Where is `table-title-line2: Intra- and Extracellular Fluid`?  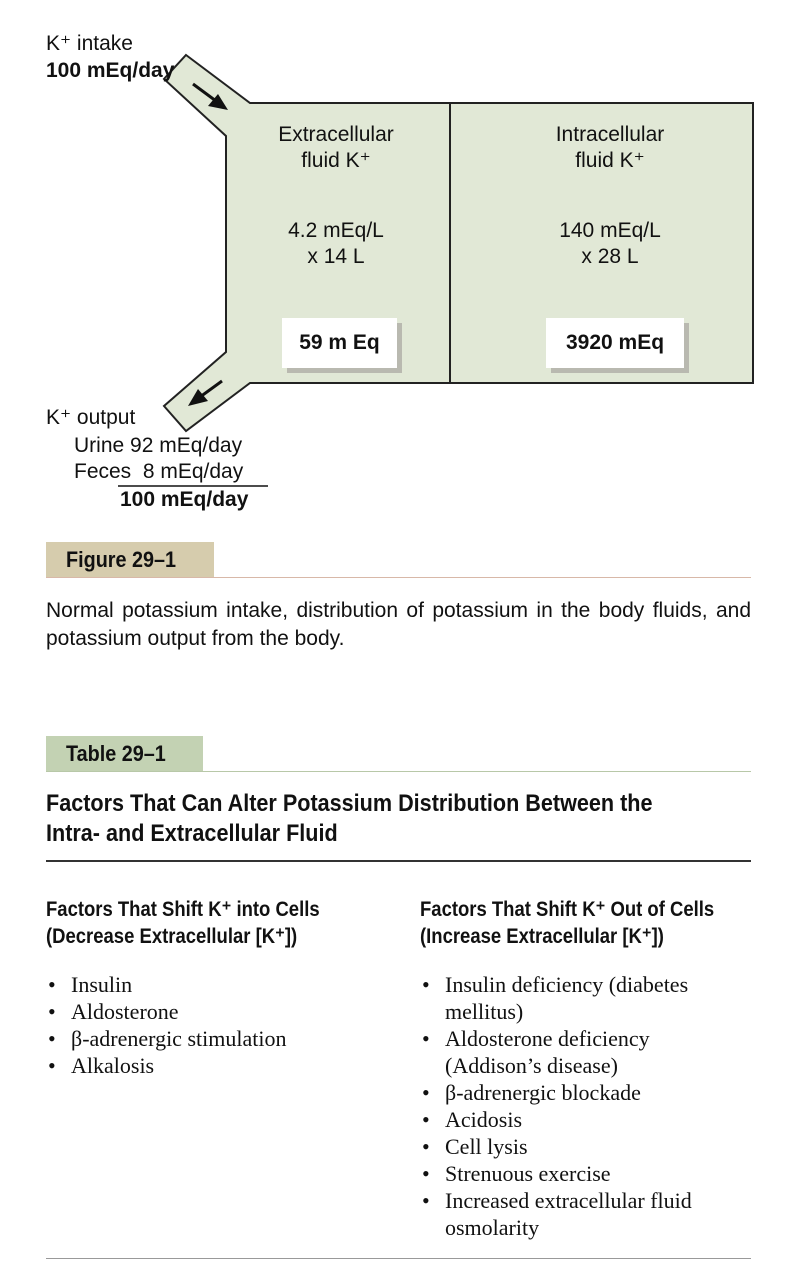 table-title-line2: Intra- and Extracellular Fluid is located at coordinates (192, 833).